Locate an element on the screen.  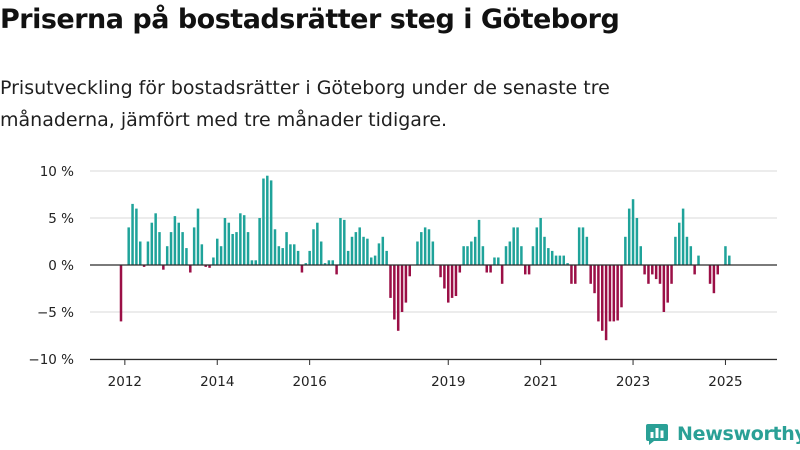
annotations: 1 % is located at coordinates (748, 2).